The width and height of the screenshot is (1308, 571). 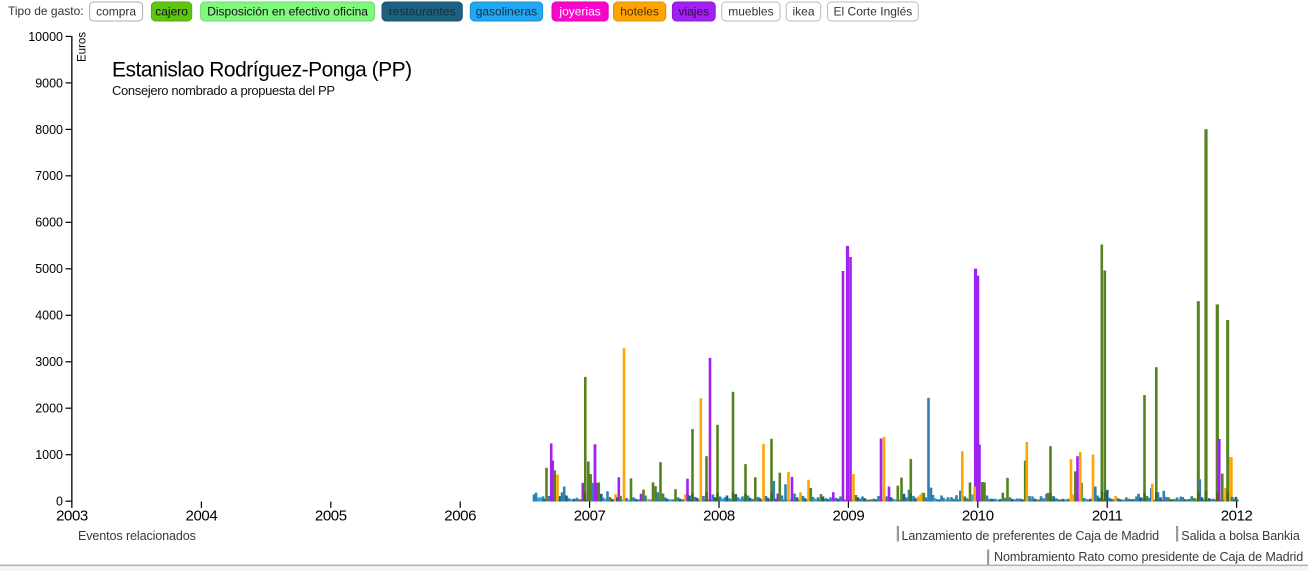 I want to click on svg-text: ikea, so click(x=803, y=11).